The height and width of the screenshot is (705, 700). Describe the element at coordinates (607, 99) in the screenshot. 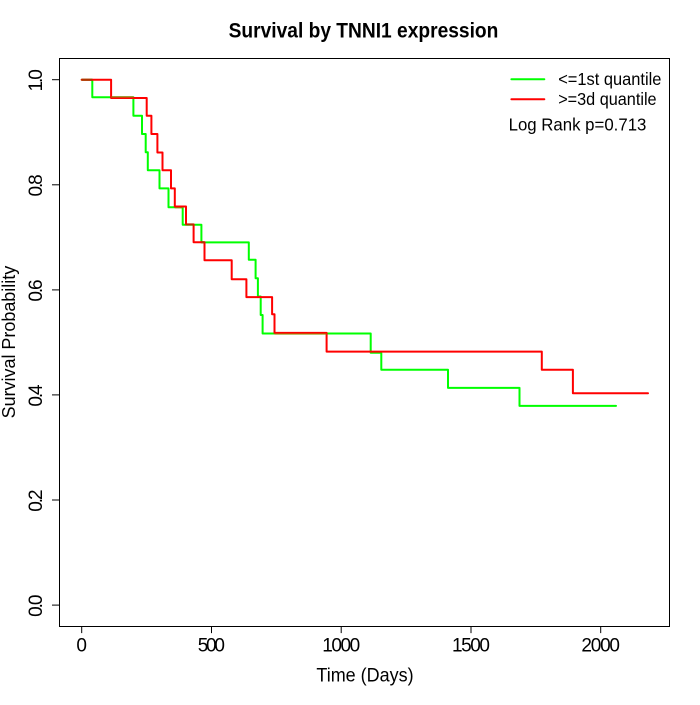

I see `svg-text: >=3d quantile` at that location.